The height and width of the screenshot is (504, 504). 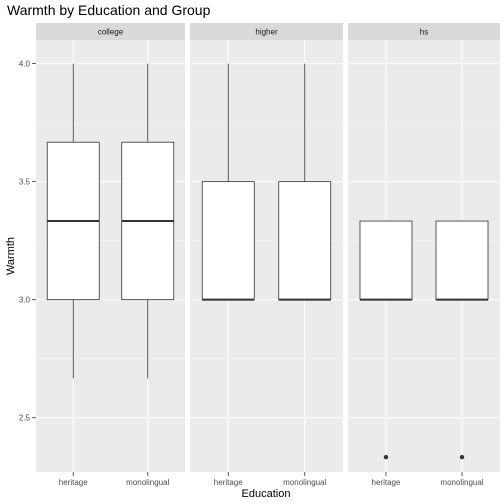 I want to click on box-hs-monolingual, so click(x=462, y=340).